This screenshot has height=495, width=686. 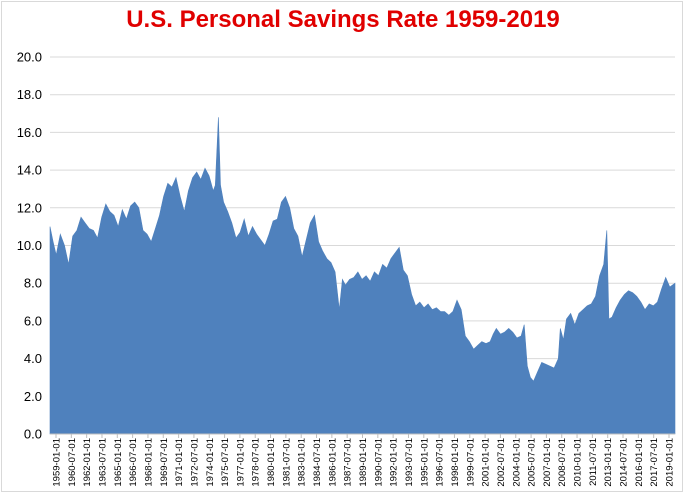 What do you see at coordinates (194, 462) in the screenshot?
I see `x-tick-label: 1972-07-01` at bounding box center [194, 462].